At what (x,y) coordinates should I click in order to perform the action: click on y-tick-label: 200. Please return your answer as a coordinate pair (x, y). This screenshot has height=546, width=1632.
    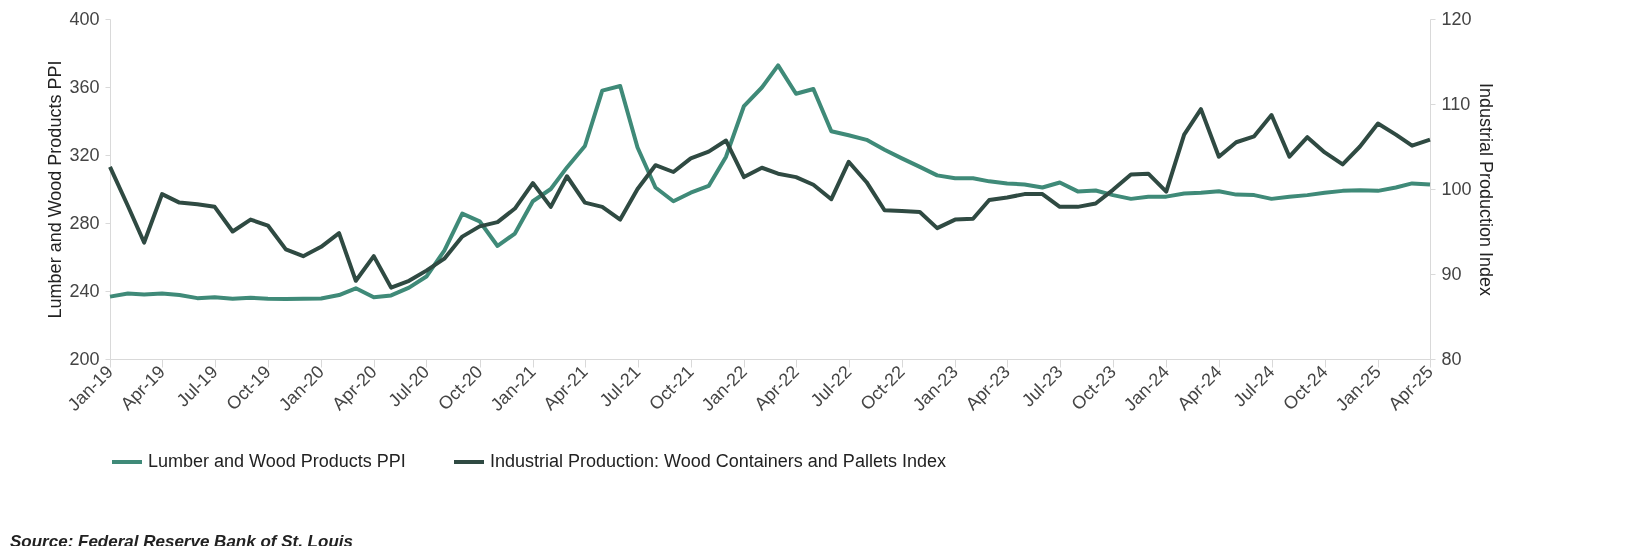
    Looking at the image, I should click on (84, 358).